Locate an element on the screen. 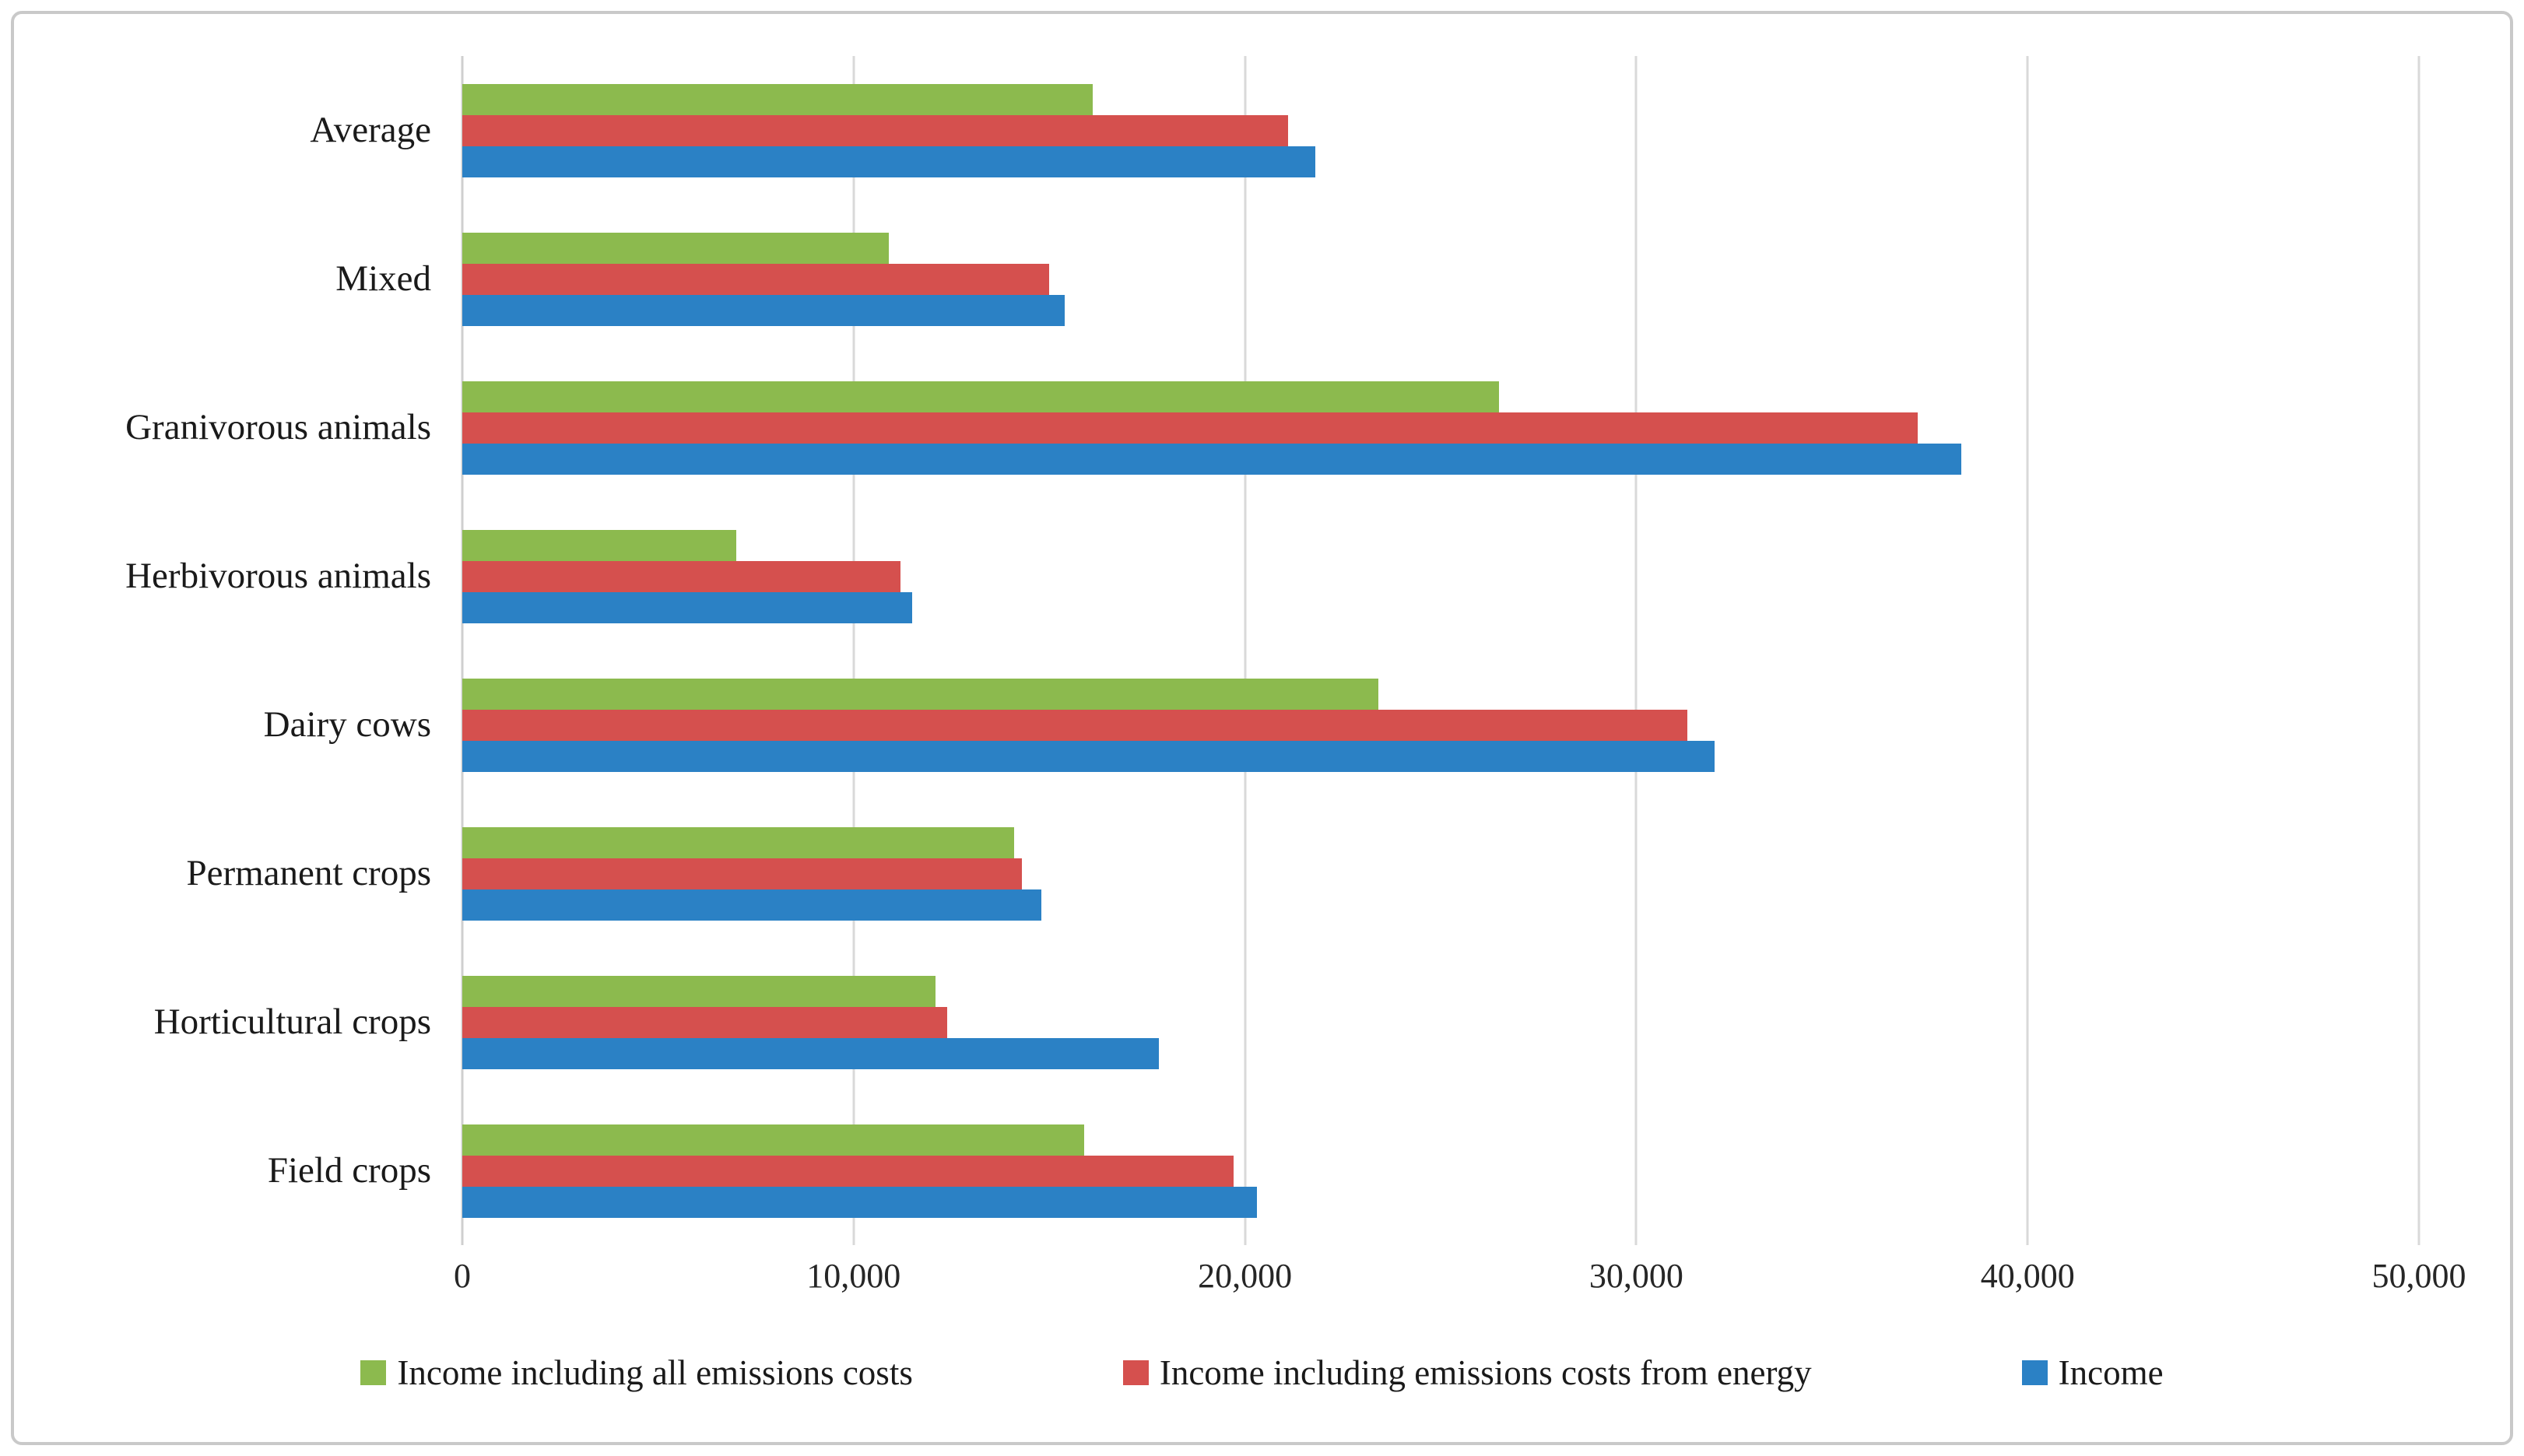 The height and width of the screenshot is (1456, 2524). category-row: Average is located at coordinates (1262, 131).